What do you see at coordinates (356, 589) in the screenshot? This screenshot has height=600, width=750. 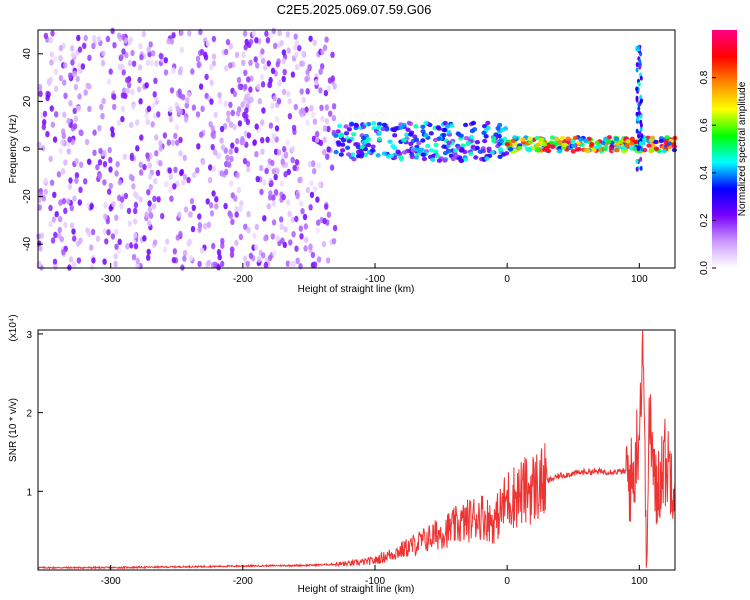 I see `snr-x-axis-label: Height of straight line (km)` at bounding box center [356, 589].